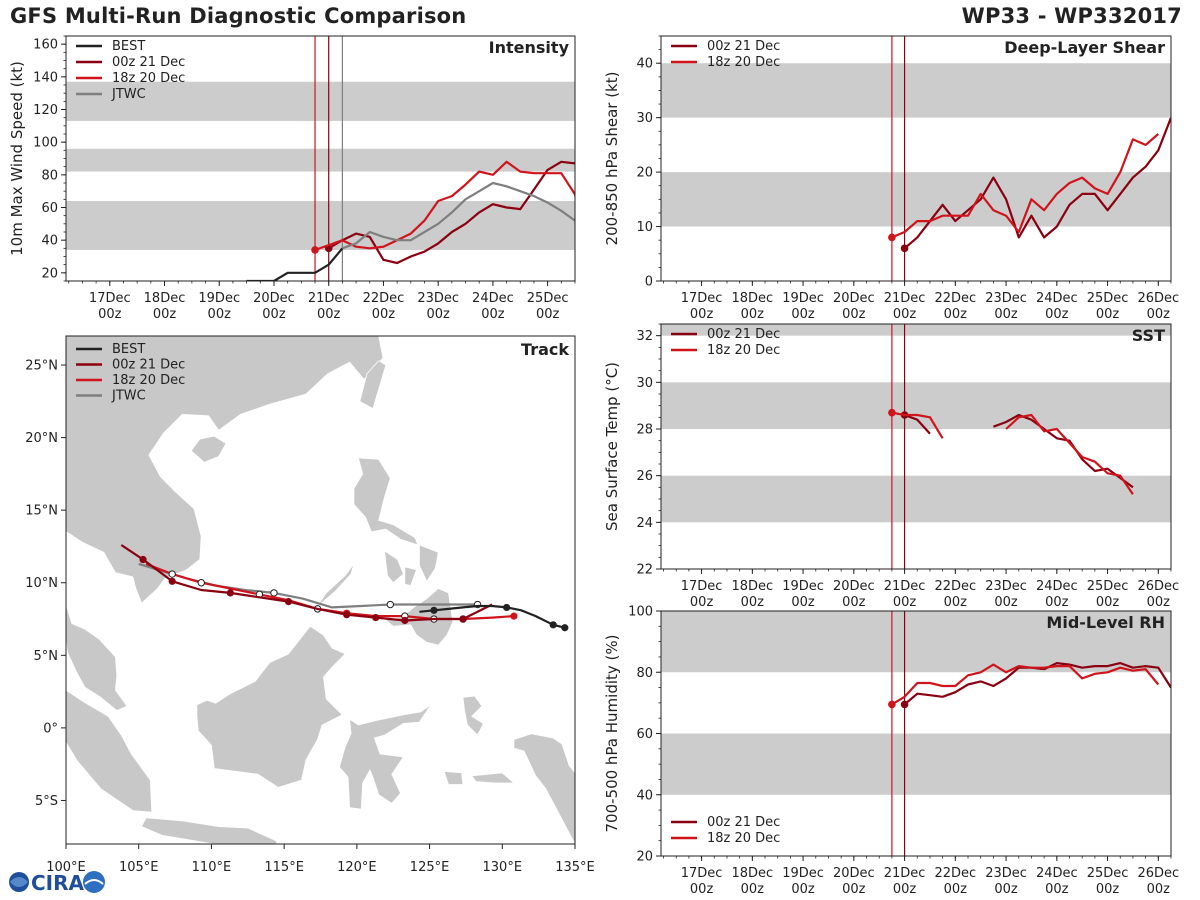 This screenshot has width=1200, height=900. Describe the element at coordinates (357, 867) in the screenshot. I see `track-xtick-label: 120°E` at that location.